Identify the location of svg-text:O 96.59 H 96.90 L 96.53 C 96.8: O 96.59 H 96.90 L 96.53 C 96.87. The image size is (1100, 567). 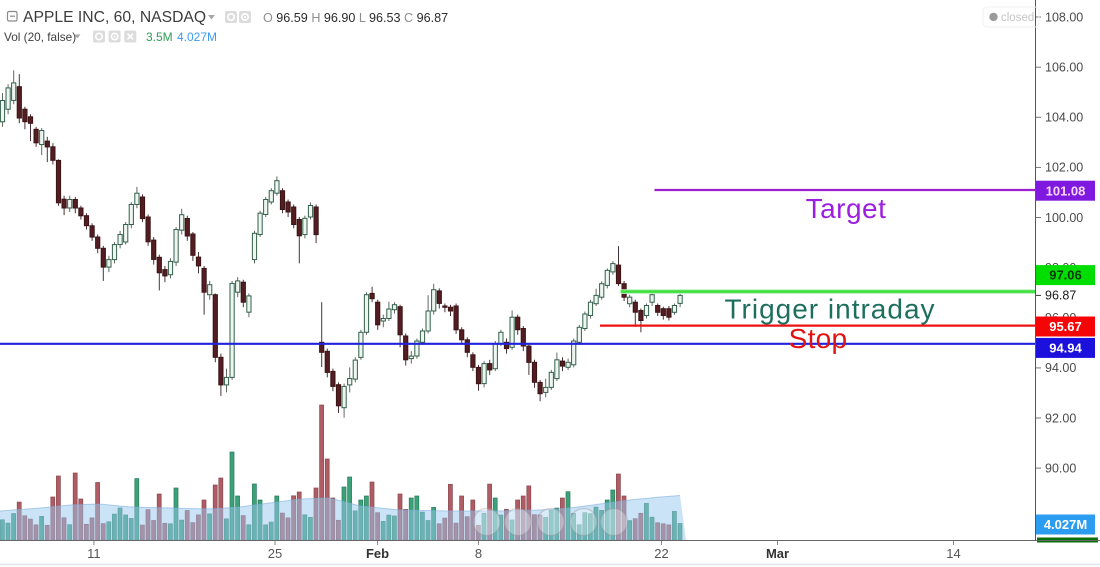
(355, 18).